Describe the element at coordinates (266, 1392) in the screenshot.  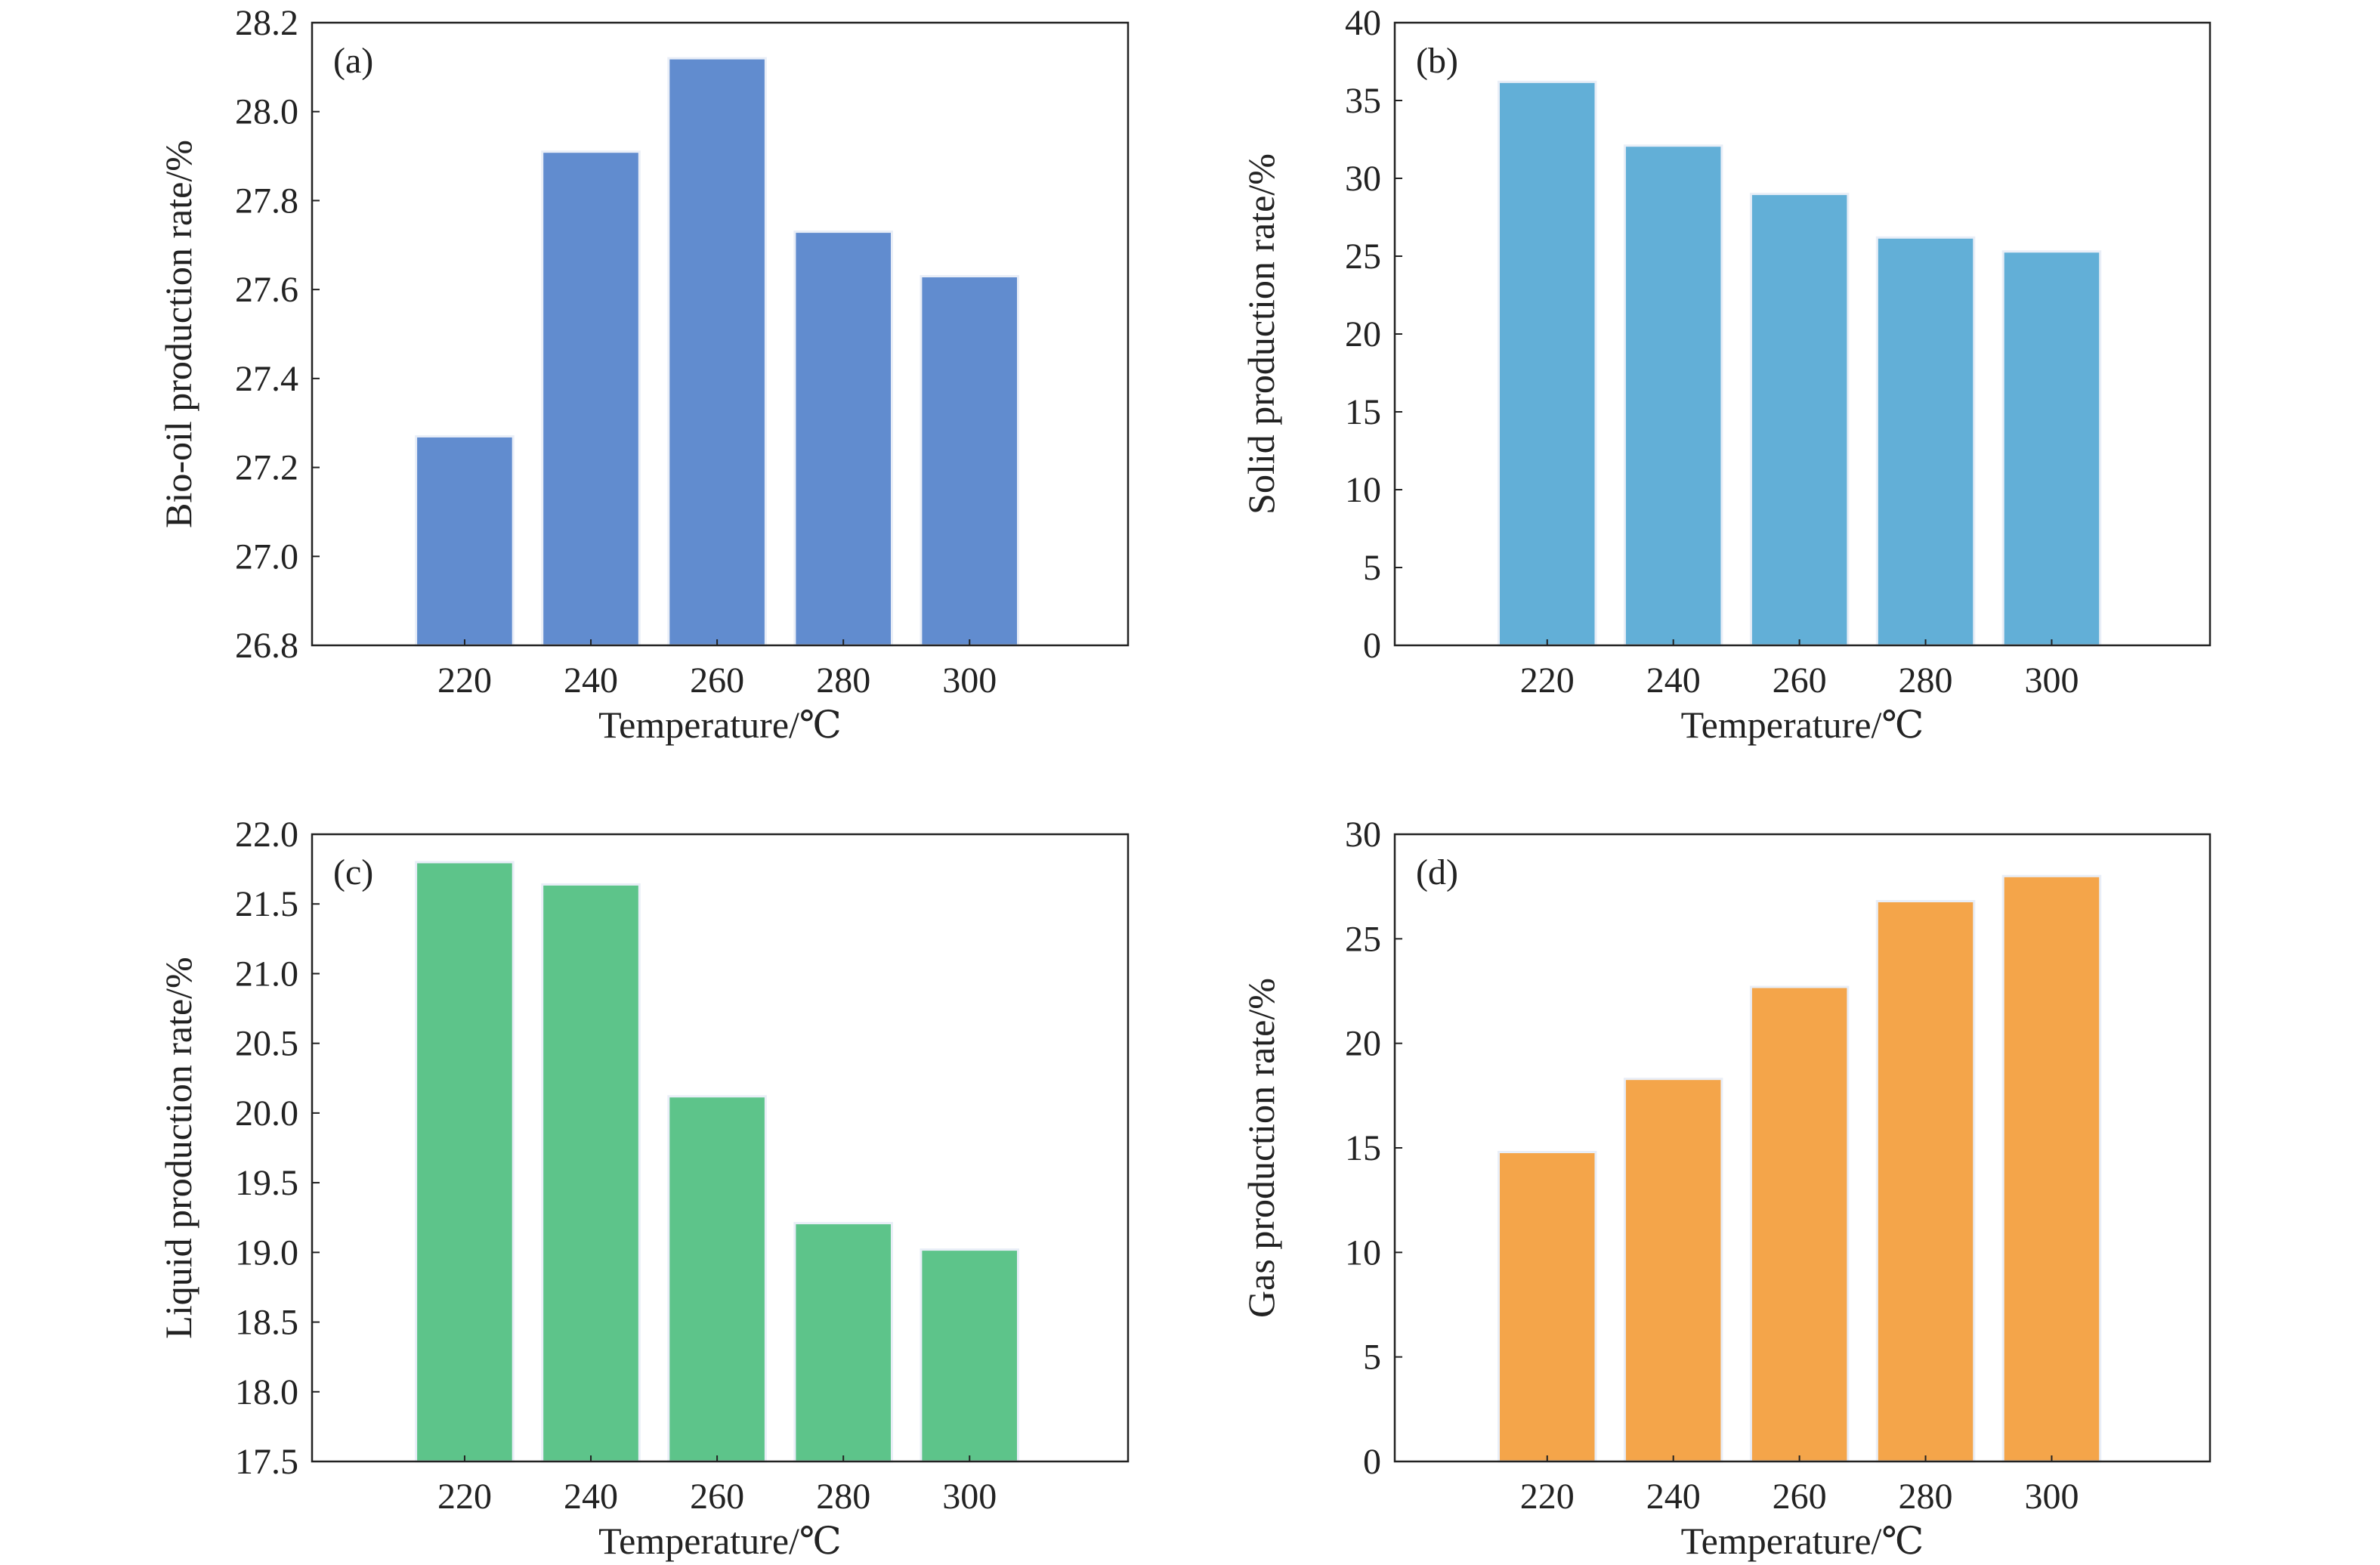
I see `chart-2-ytick-label-1: 18.0` at that location.